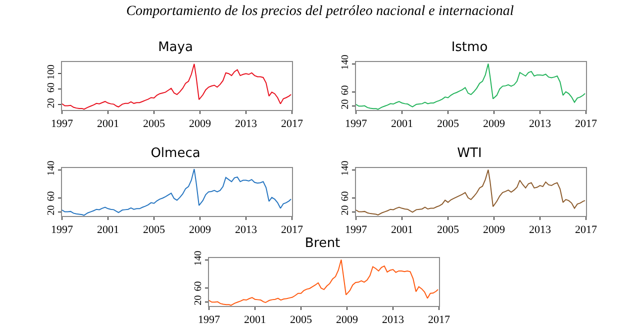 The height and width of the screenshot is (325, 640). I want to click on y-tick-label: 100, so click(51, 72).